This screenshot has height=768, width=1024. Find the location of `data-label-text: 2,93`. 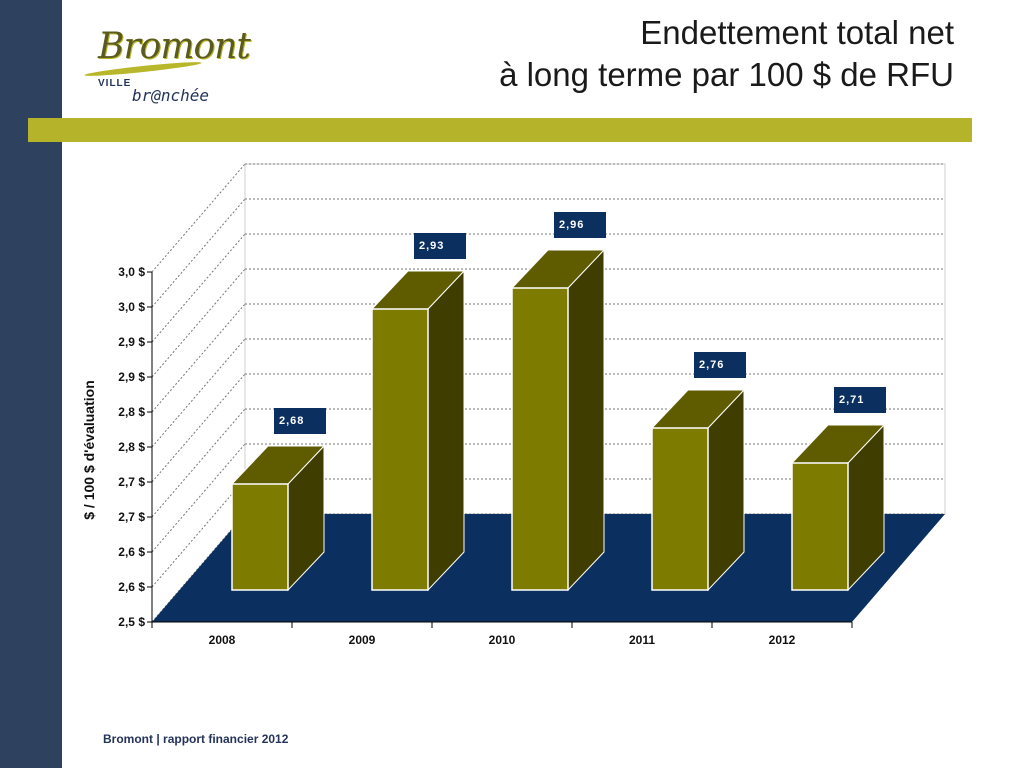

data-label-text: 2,93 is located at coordinates (431, 246).